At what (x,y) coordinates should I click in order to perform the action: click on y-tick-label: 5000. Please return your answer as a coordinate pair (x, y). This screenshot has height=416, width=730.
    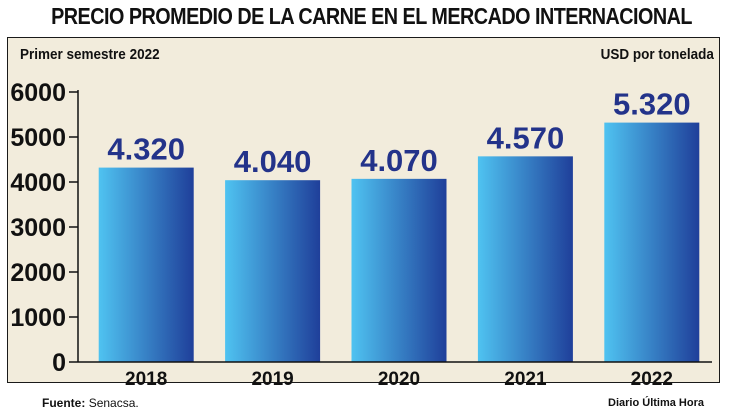
    Looking at the image, I should click on (38, 138).